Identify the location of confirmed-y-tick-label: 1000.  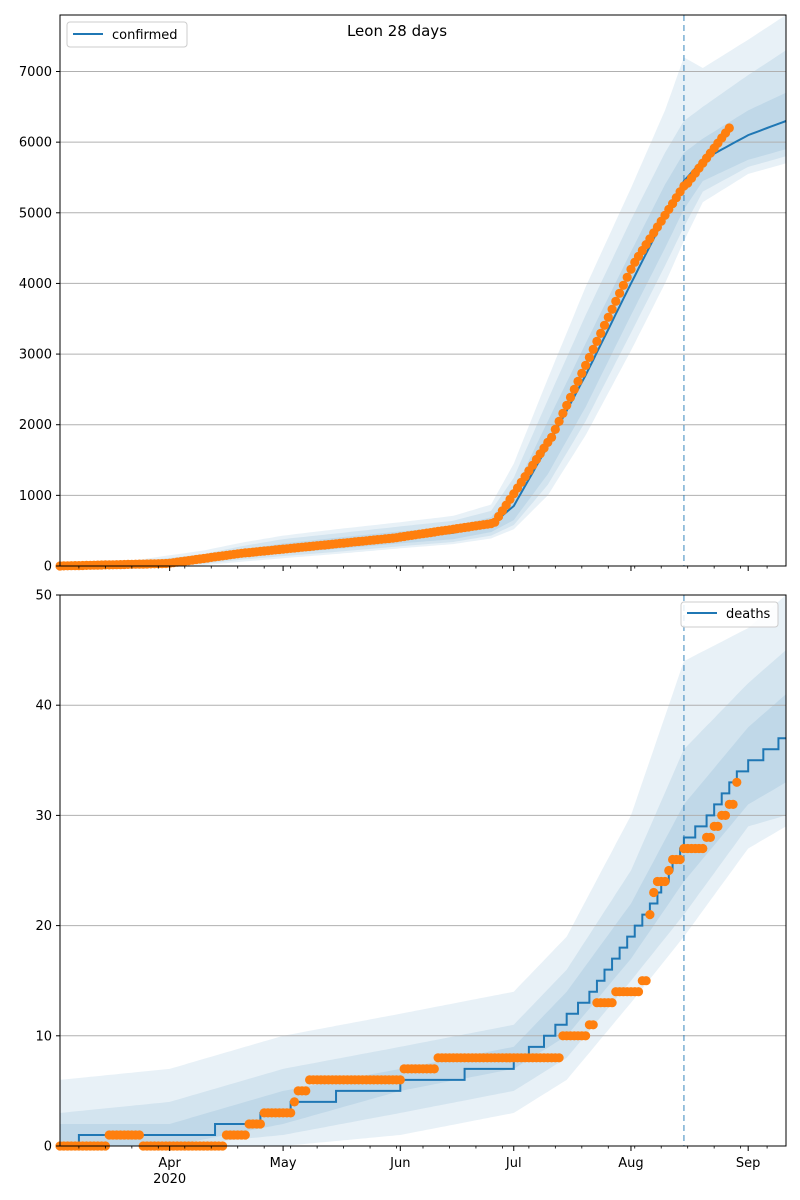
(35, 496).